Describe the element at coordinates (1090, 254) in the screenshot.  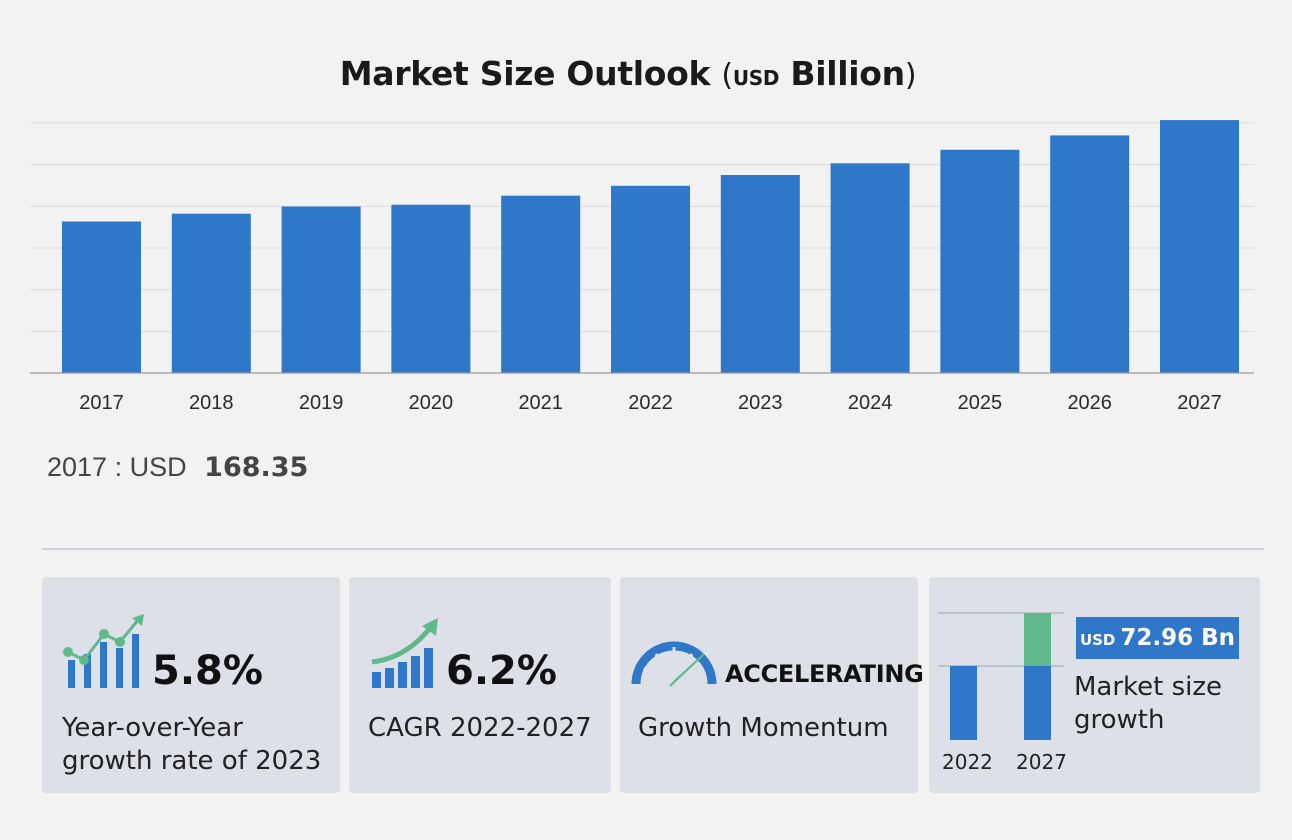
I see `bar-2026` at that location.